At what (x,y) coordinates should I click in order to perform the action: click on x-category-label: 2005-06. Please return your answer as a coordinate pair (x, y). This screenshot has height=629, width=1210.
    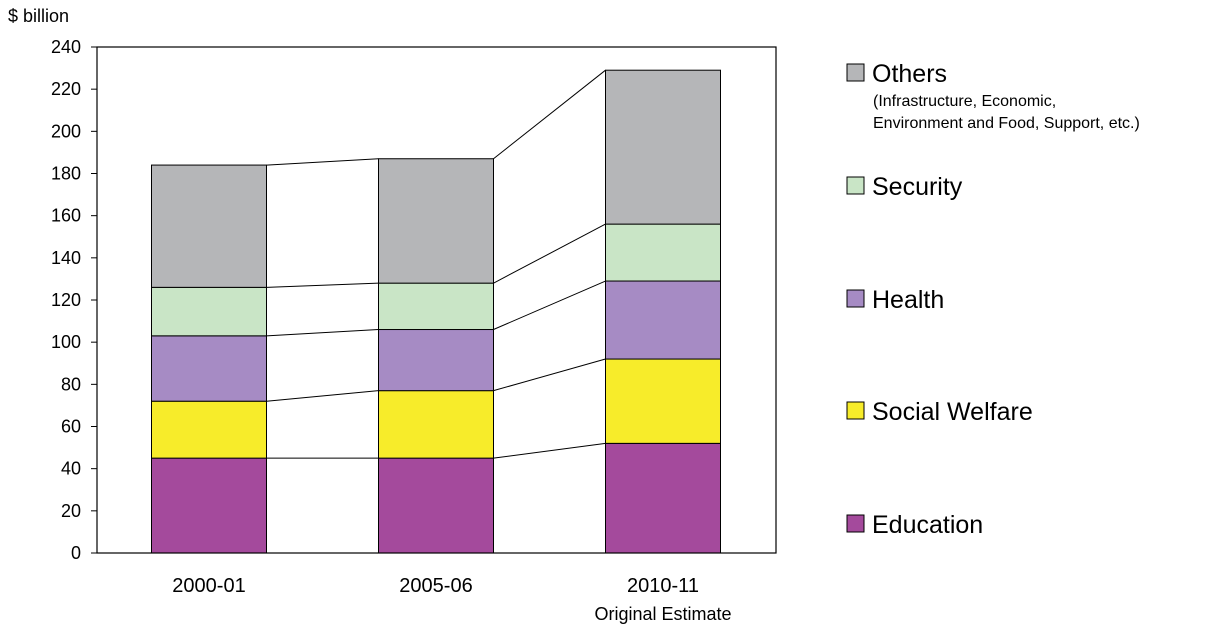
    Looking at the image, I should click on (435, 586).